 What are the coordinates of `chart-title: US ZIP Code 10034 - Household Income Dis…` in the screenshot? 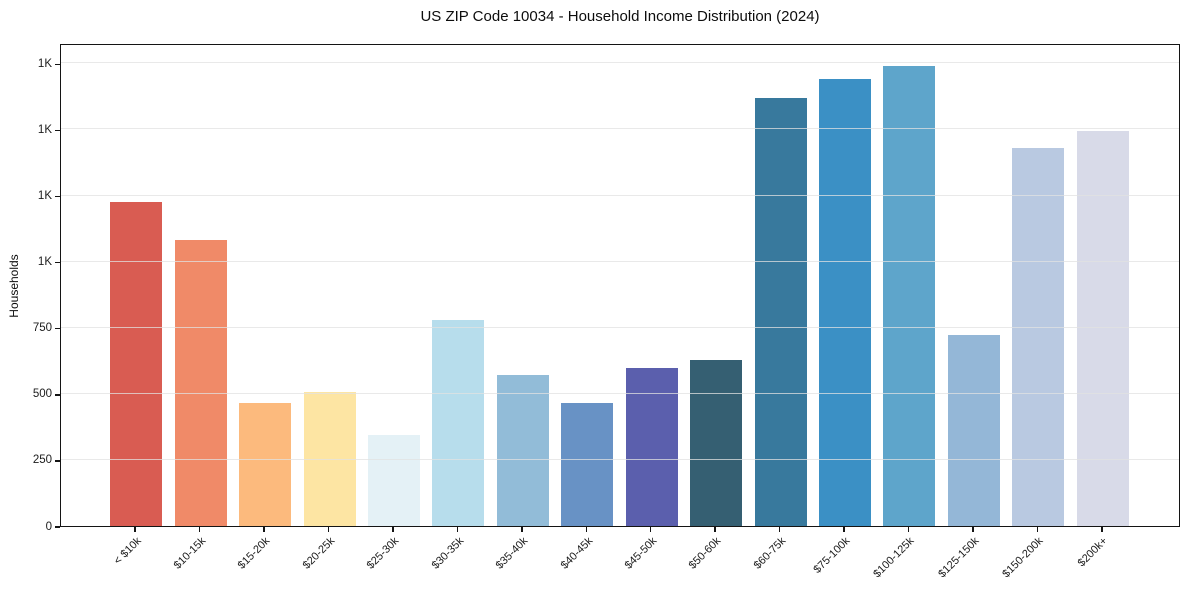 It's located at (620, 16).